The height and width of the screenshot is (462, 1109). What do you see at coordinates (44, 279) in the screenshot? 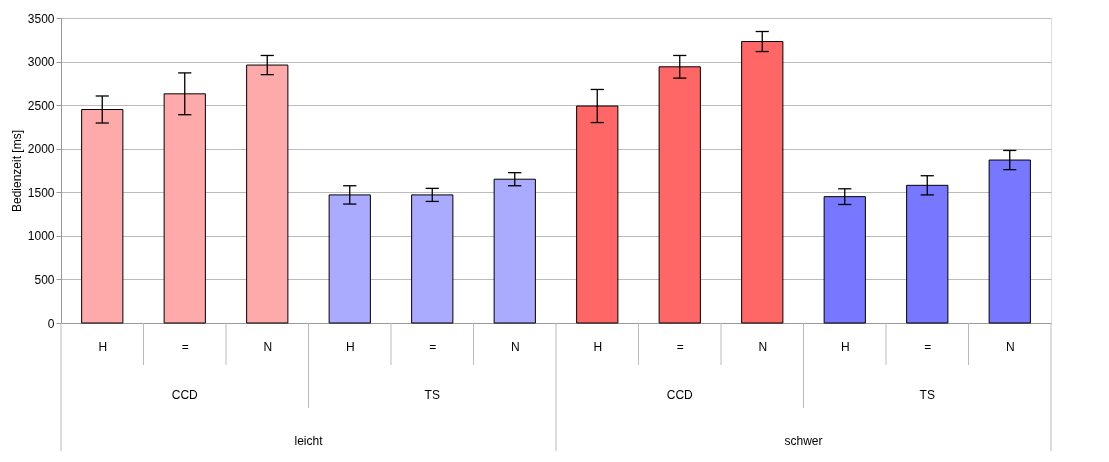
I see `y-tick-label: 500` at bounding box center [44, 279].